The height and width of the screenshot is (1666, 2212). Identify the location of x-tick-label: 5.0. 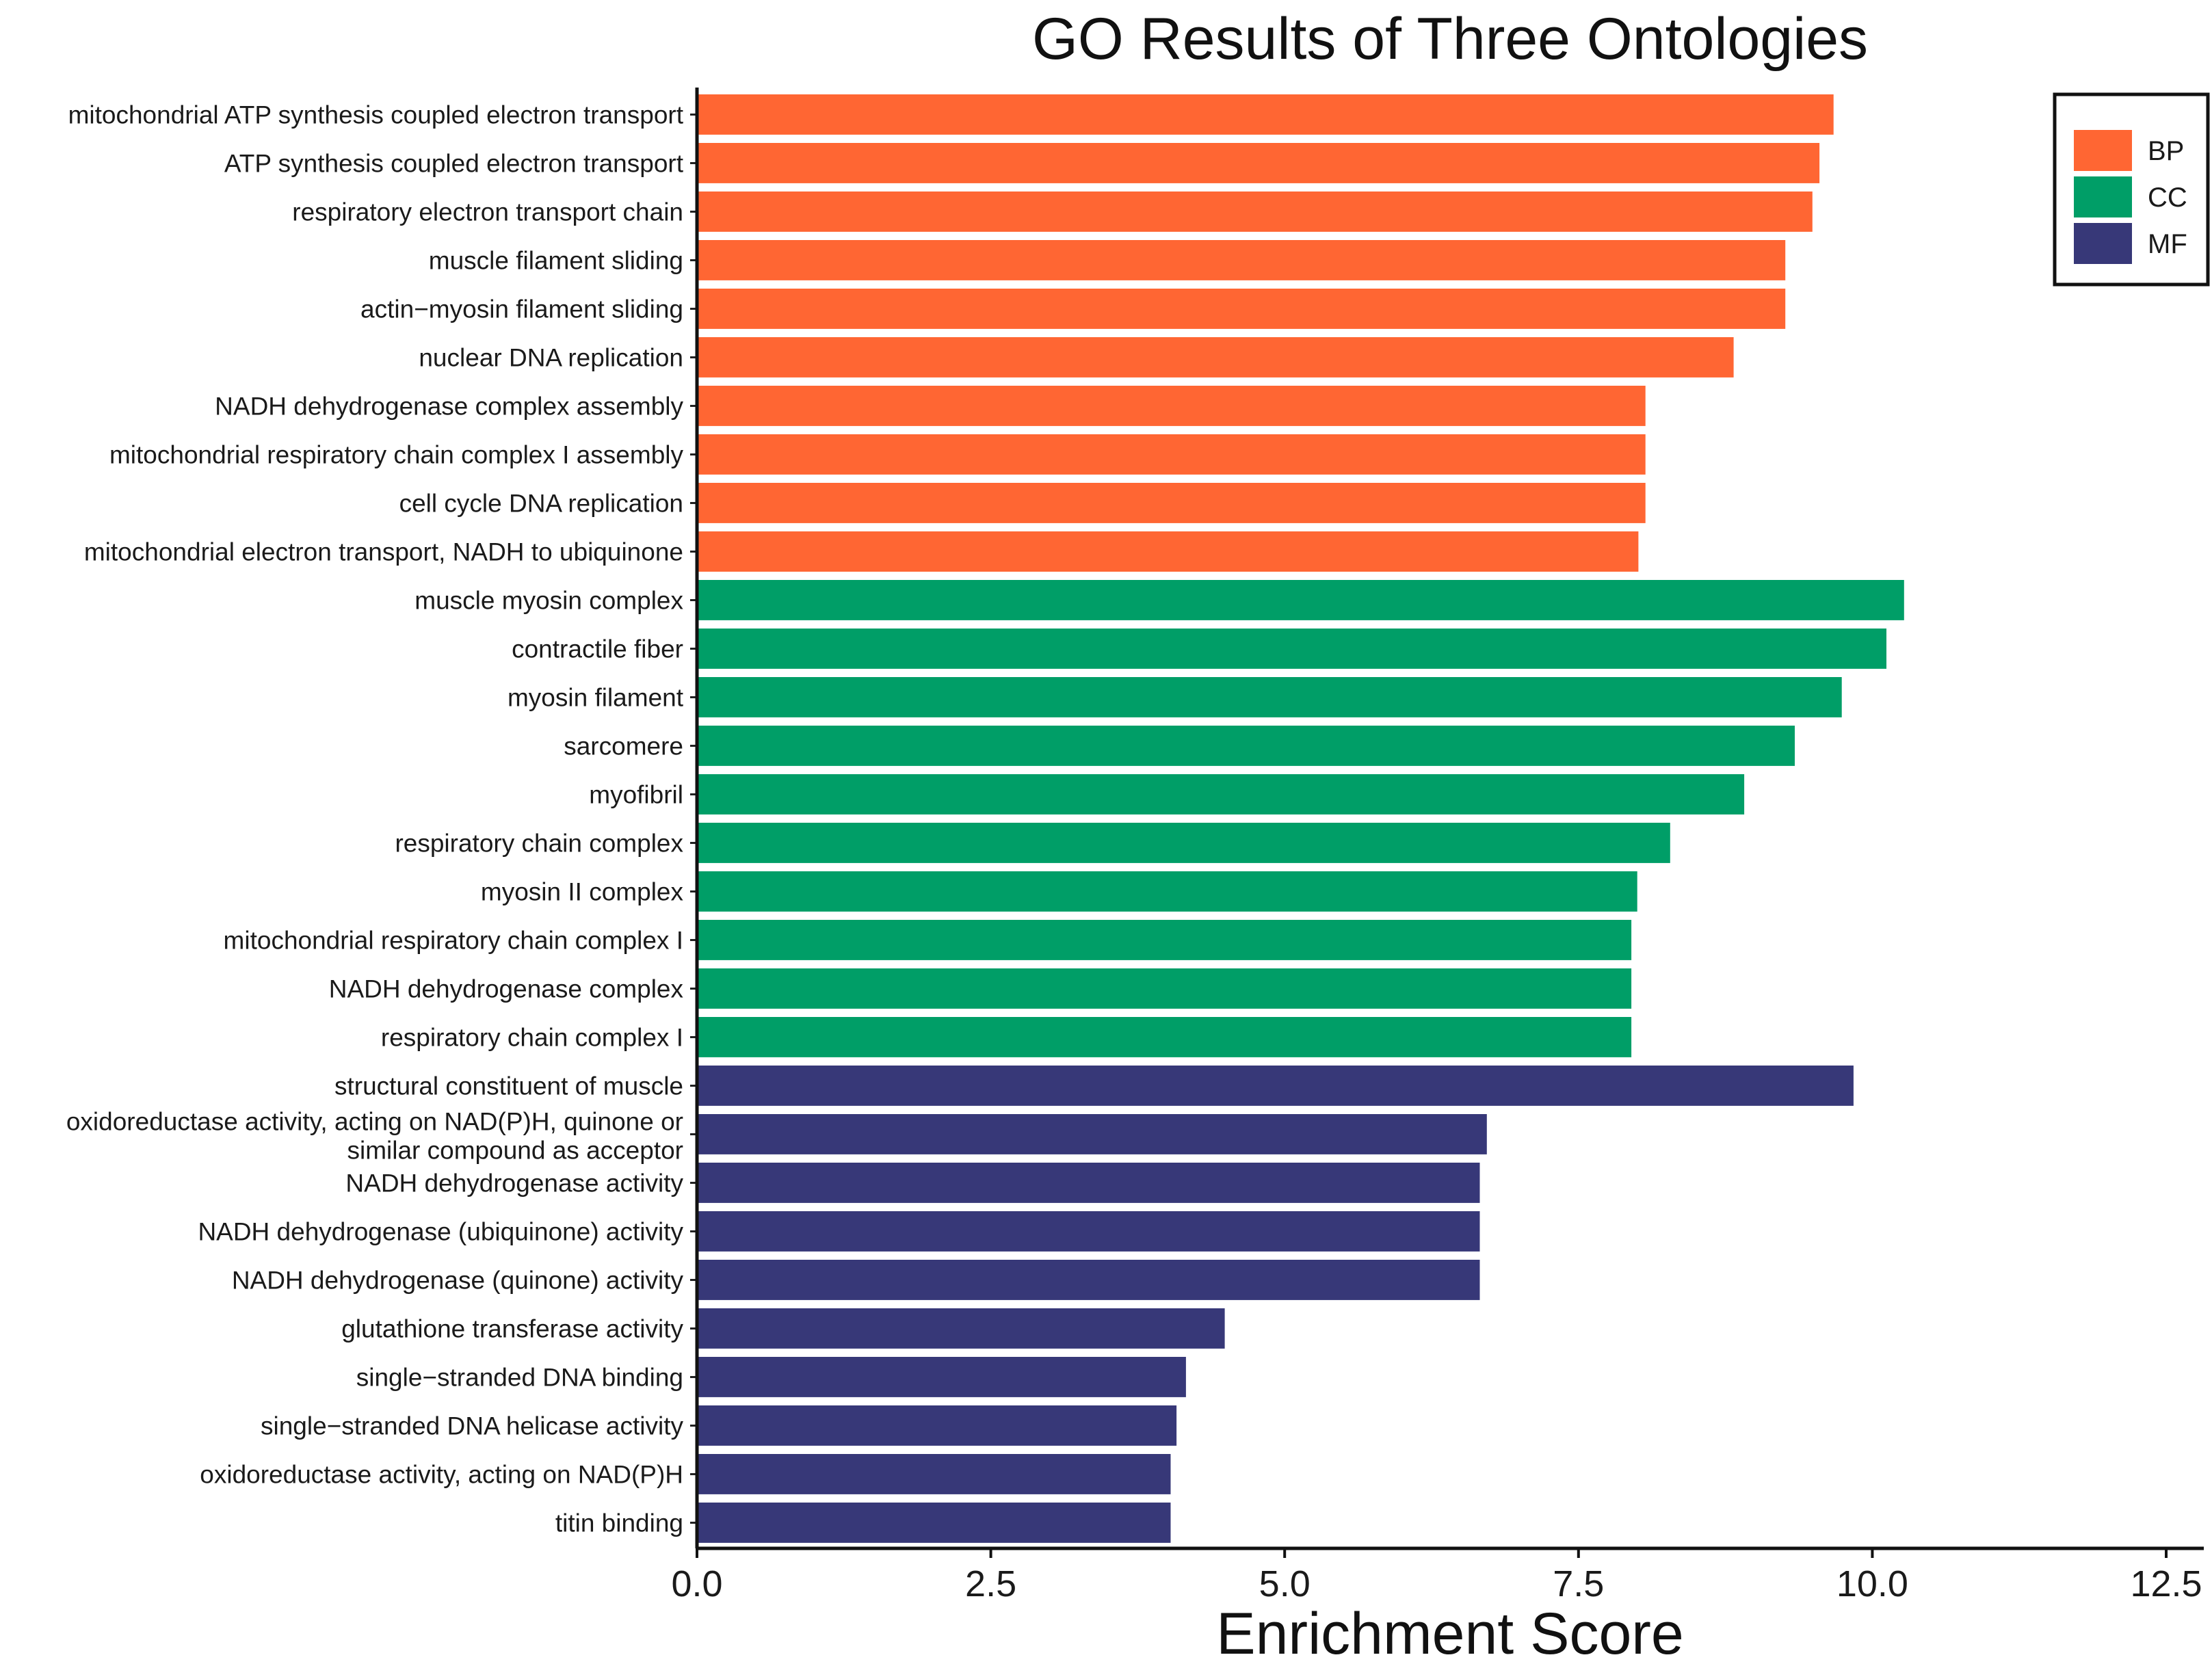
(1285, 1583).